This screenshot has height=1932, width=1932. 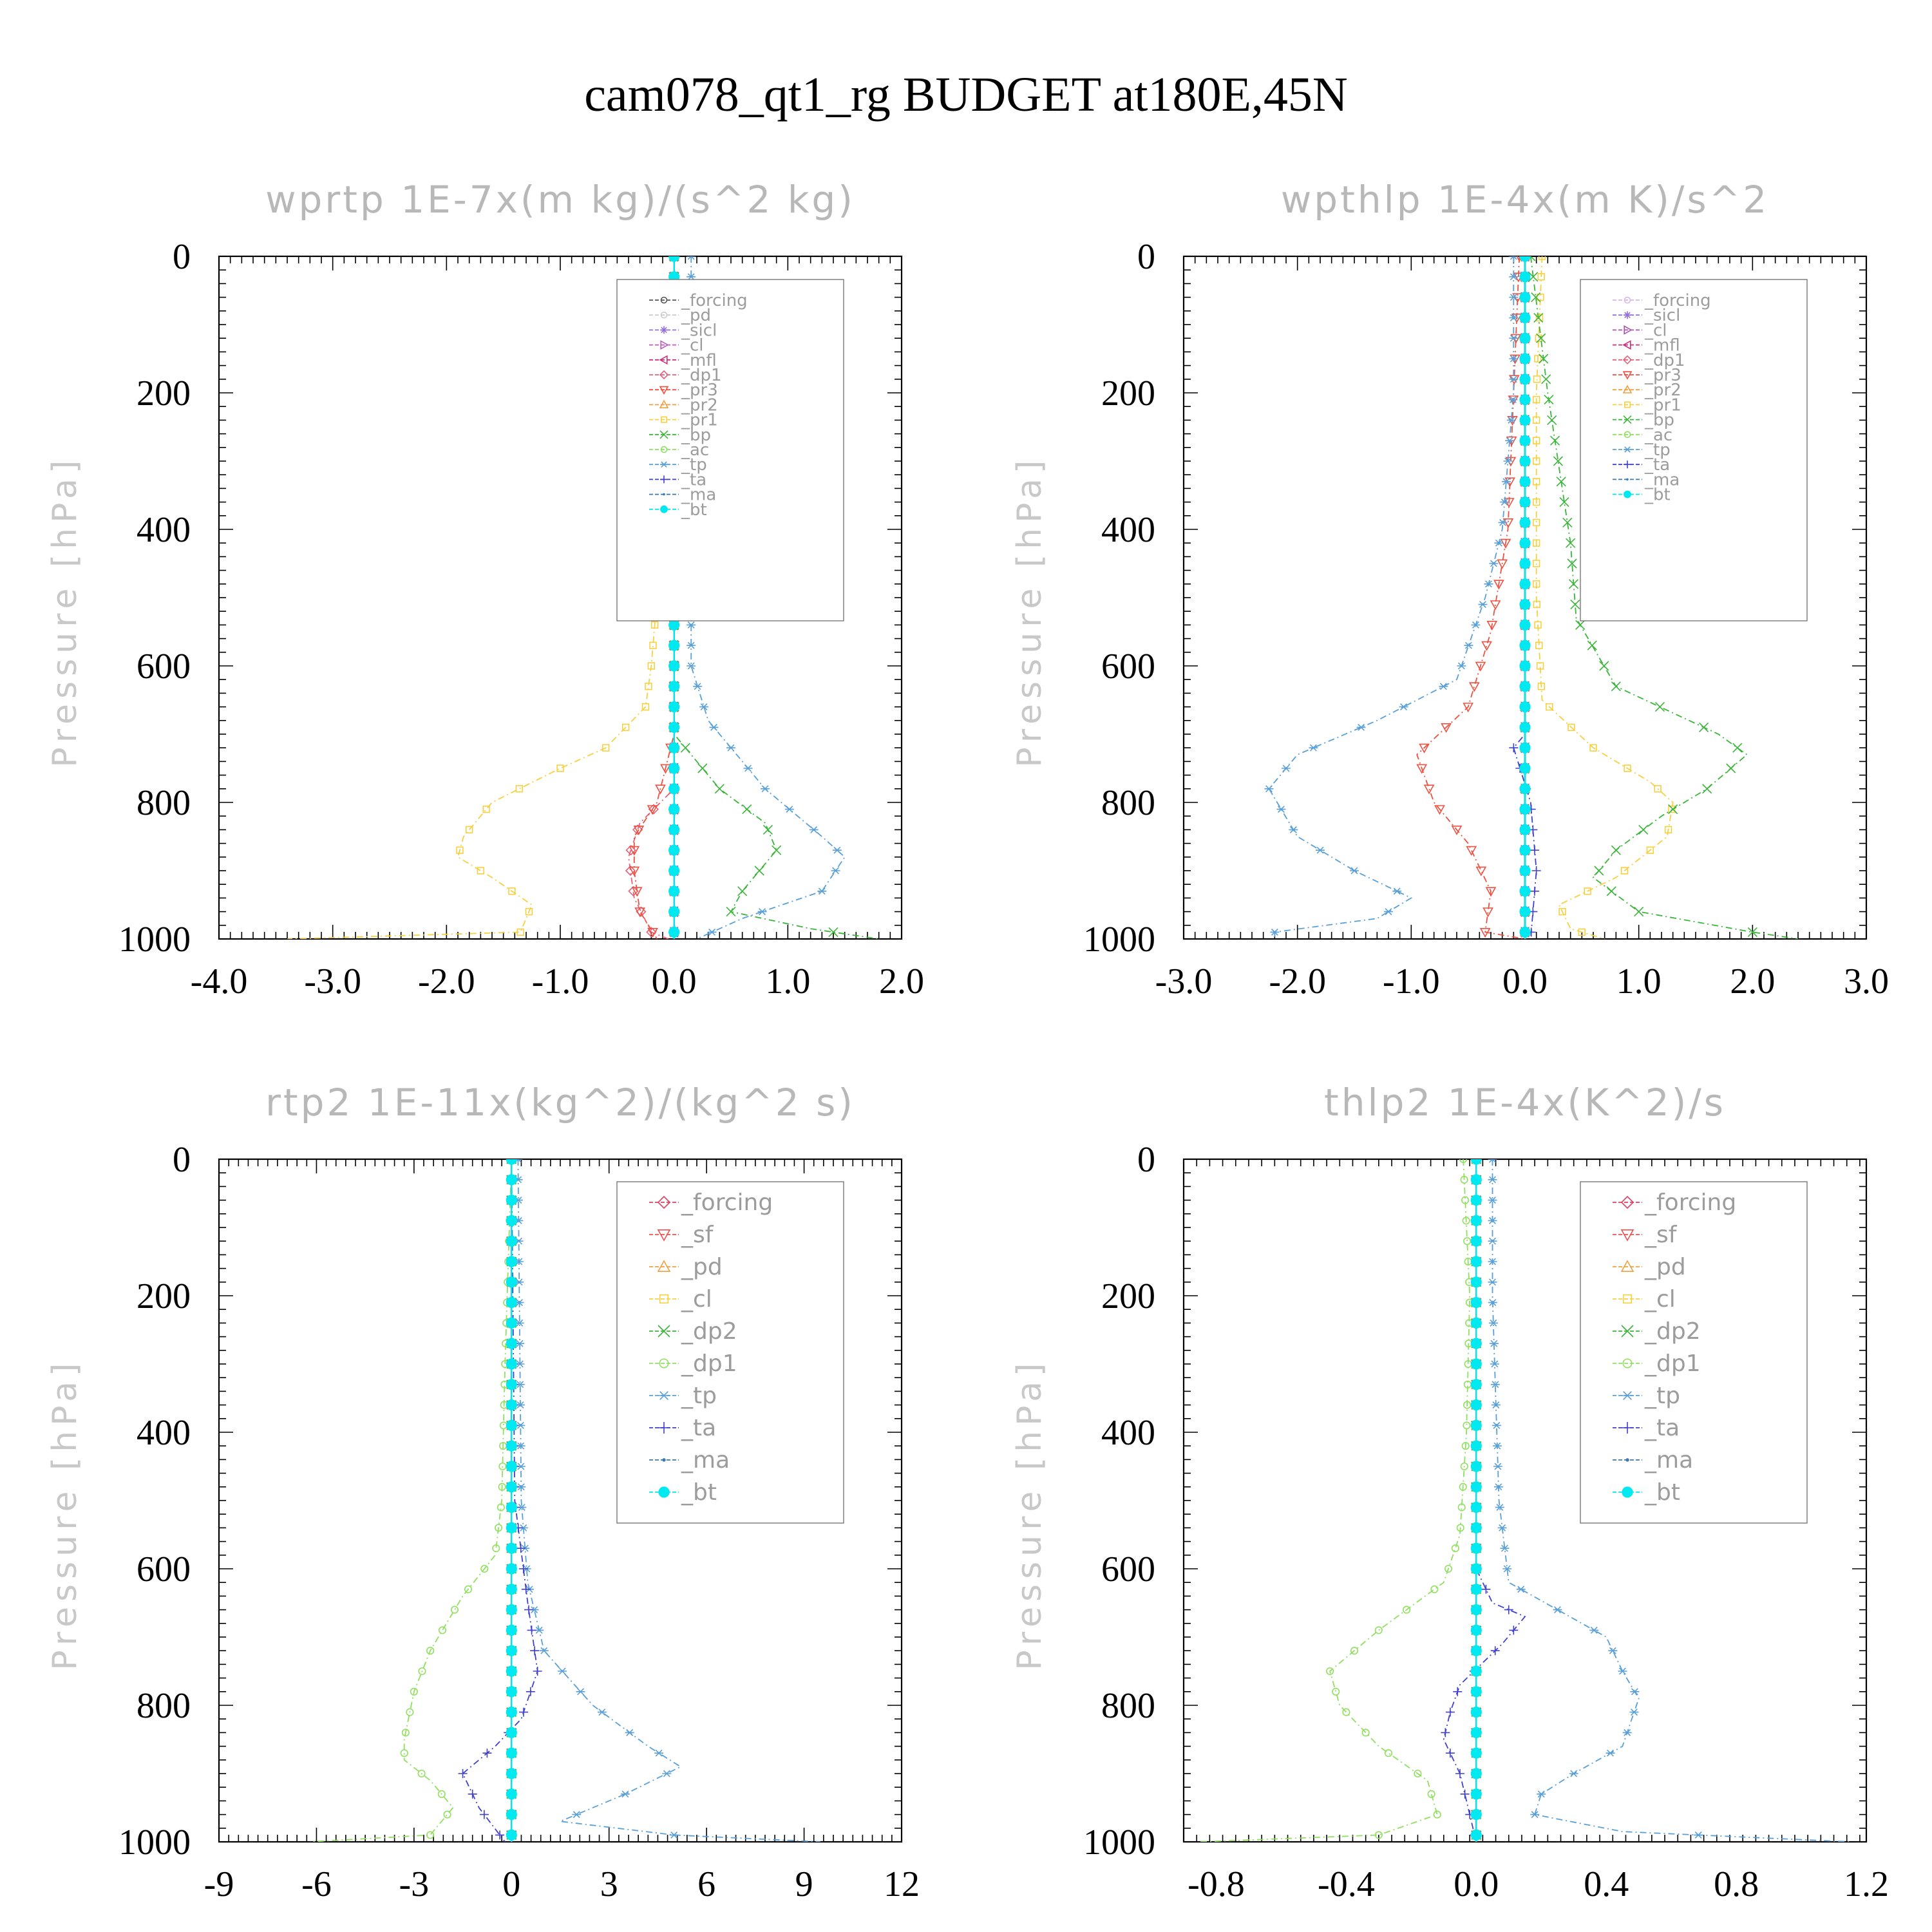 What do you see at coordinates (1639, 981) in the screenshot?
I see `x-tick-label: 1.0` at bounding box center [1639, 981].